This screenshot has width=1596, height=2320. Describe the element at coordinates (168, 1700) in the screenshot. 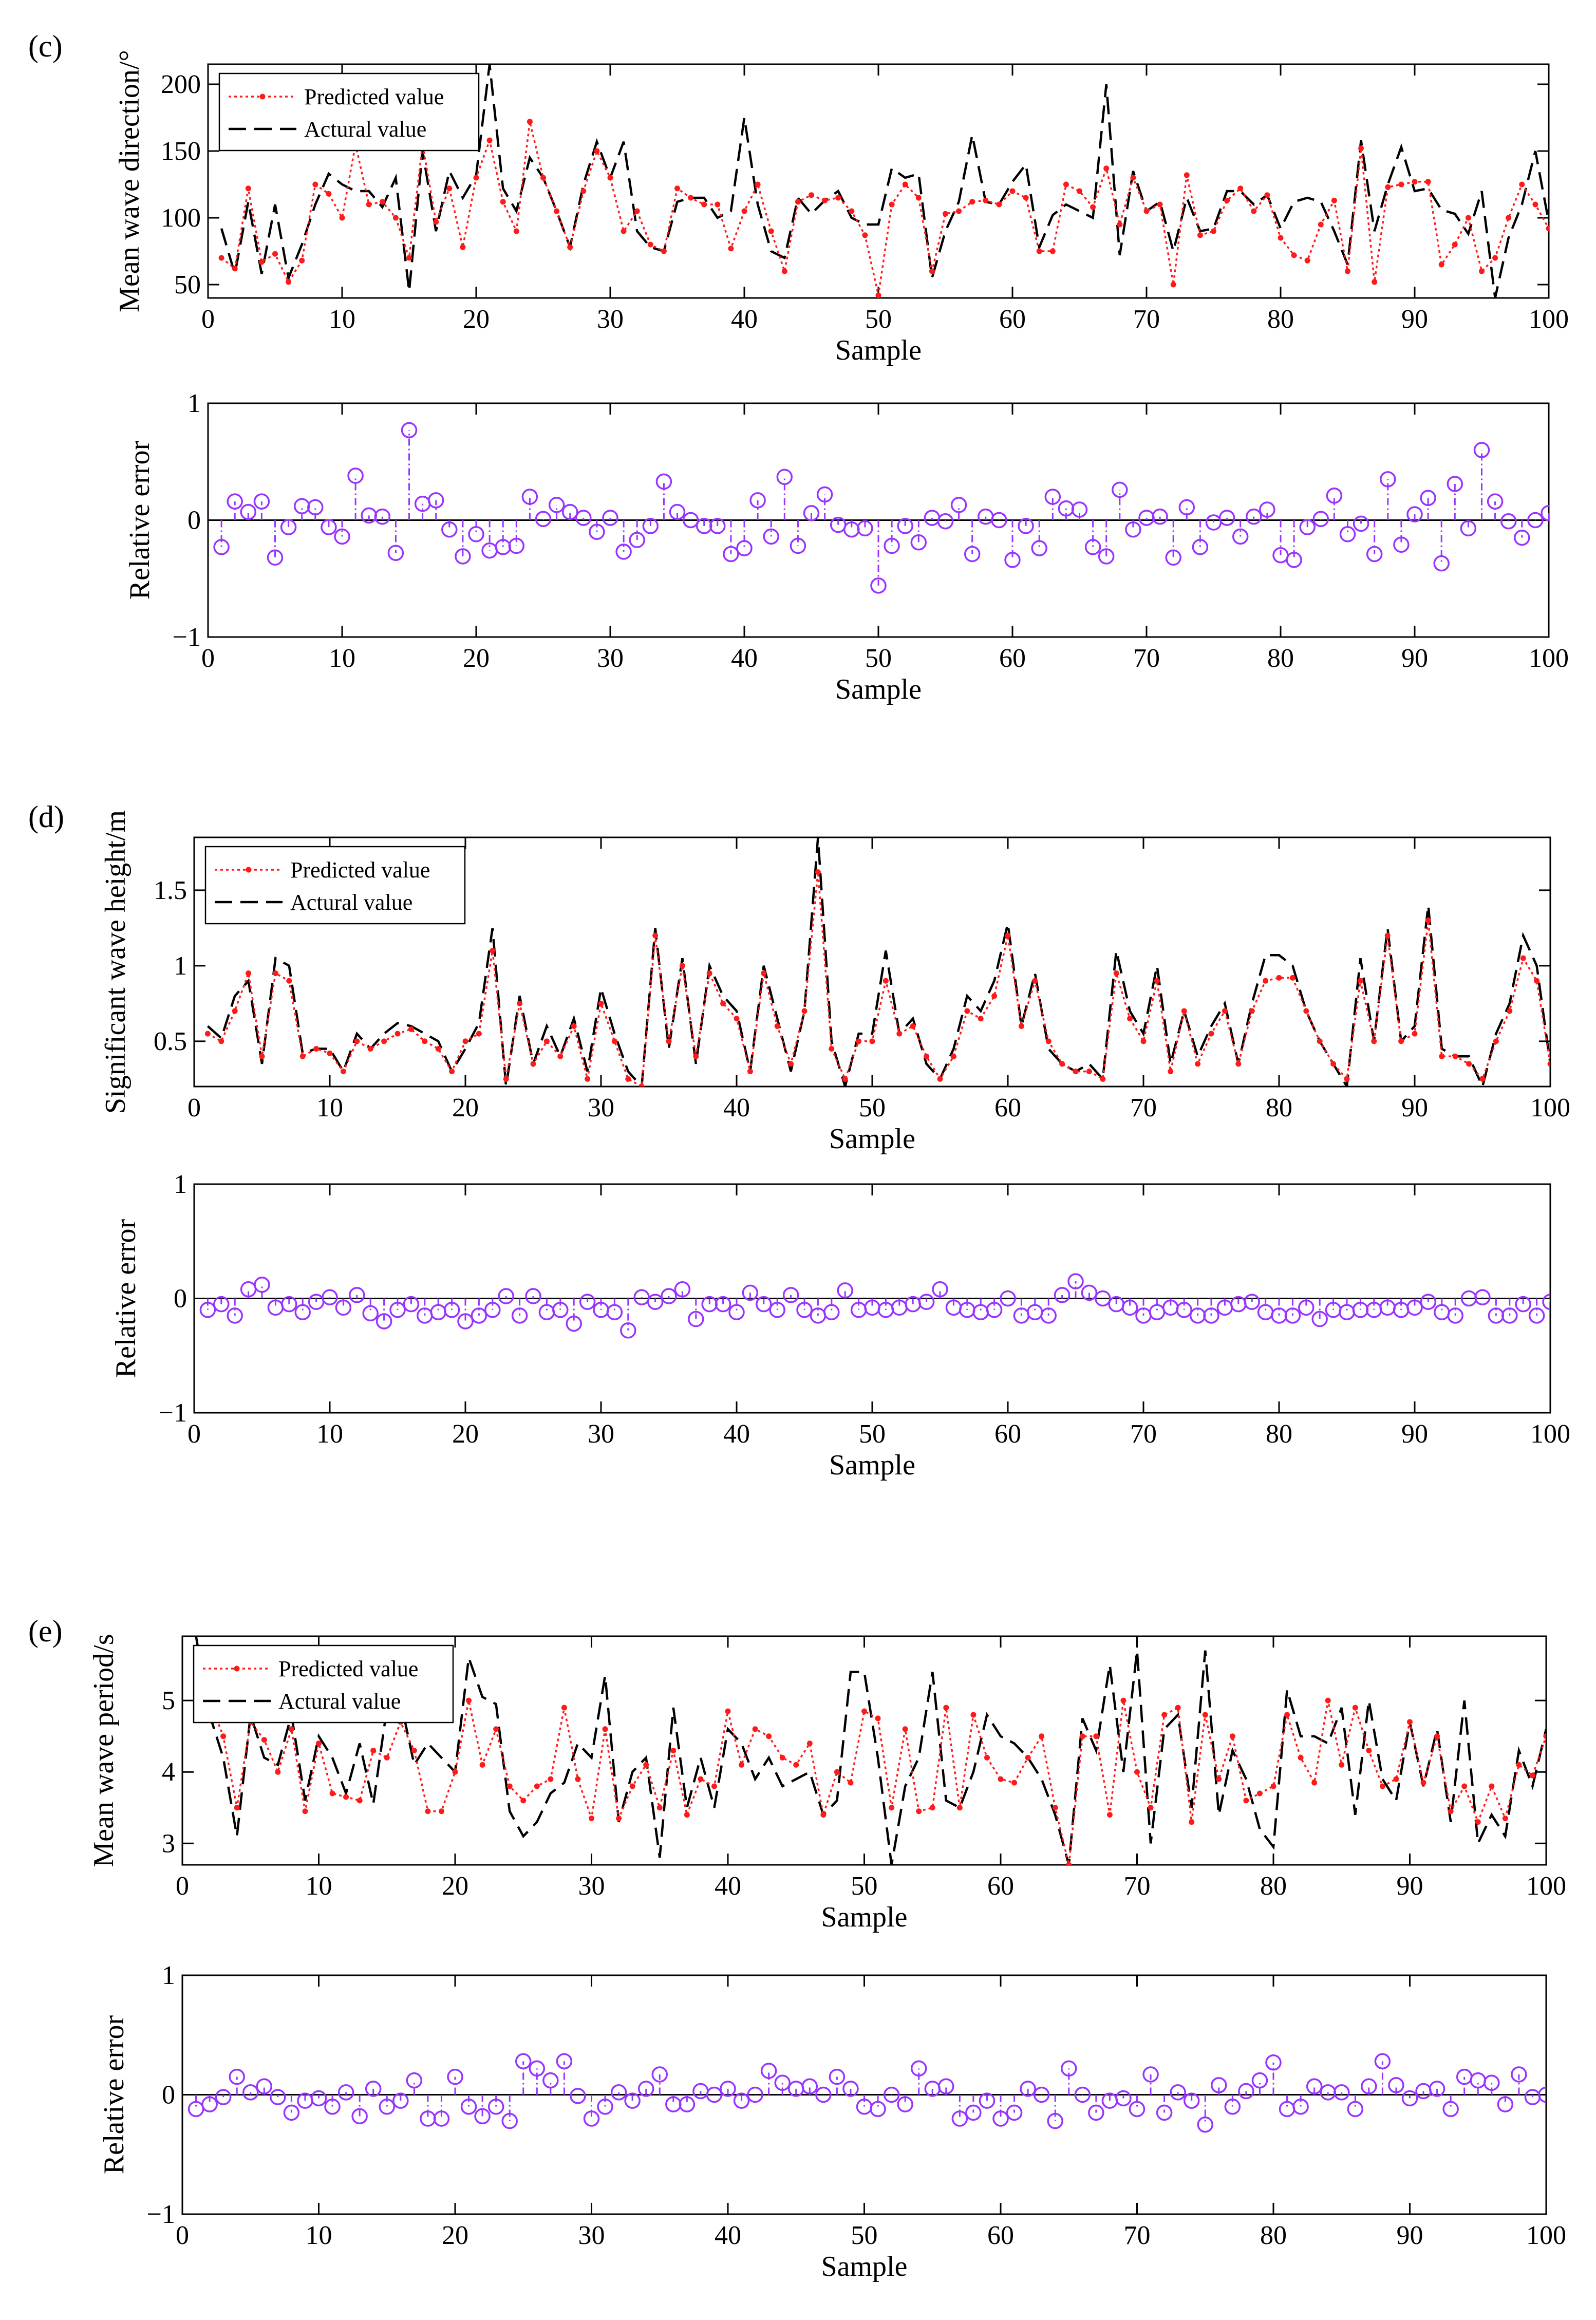

I see `y-tick-label: 5` at that location.